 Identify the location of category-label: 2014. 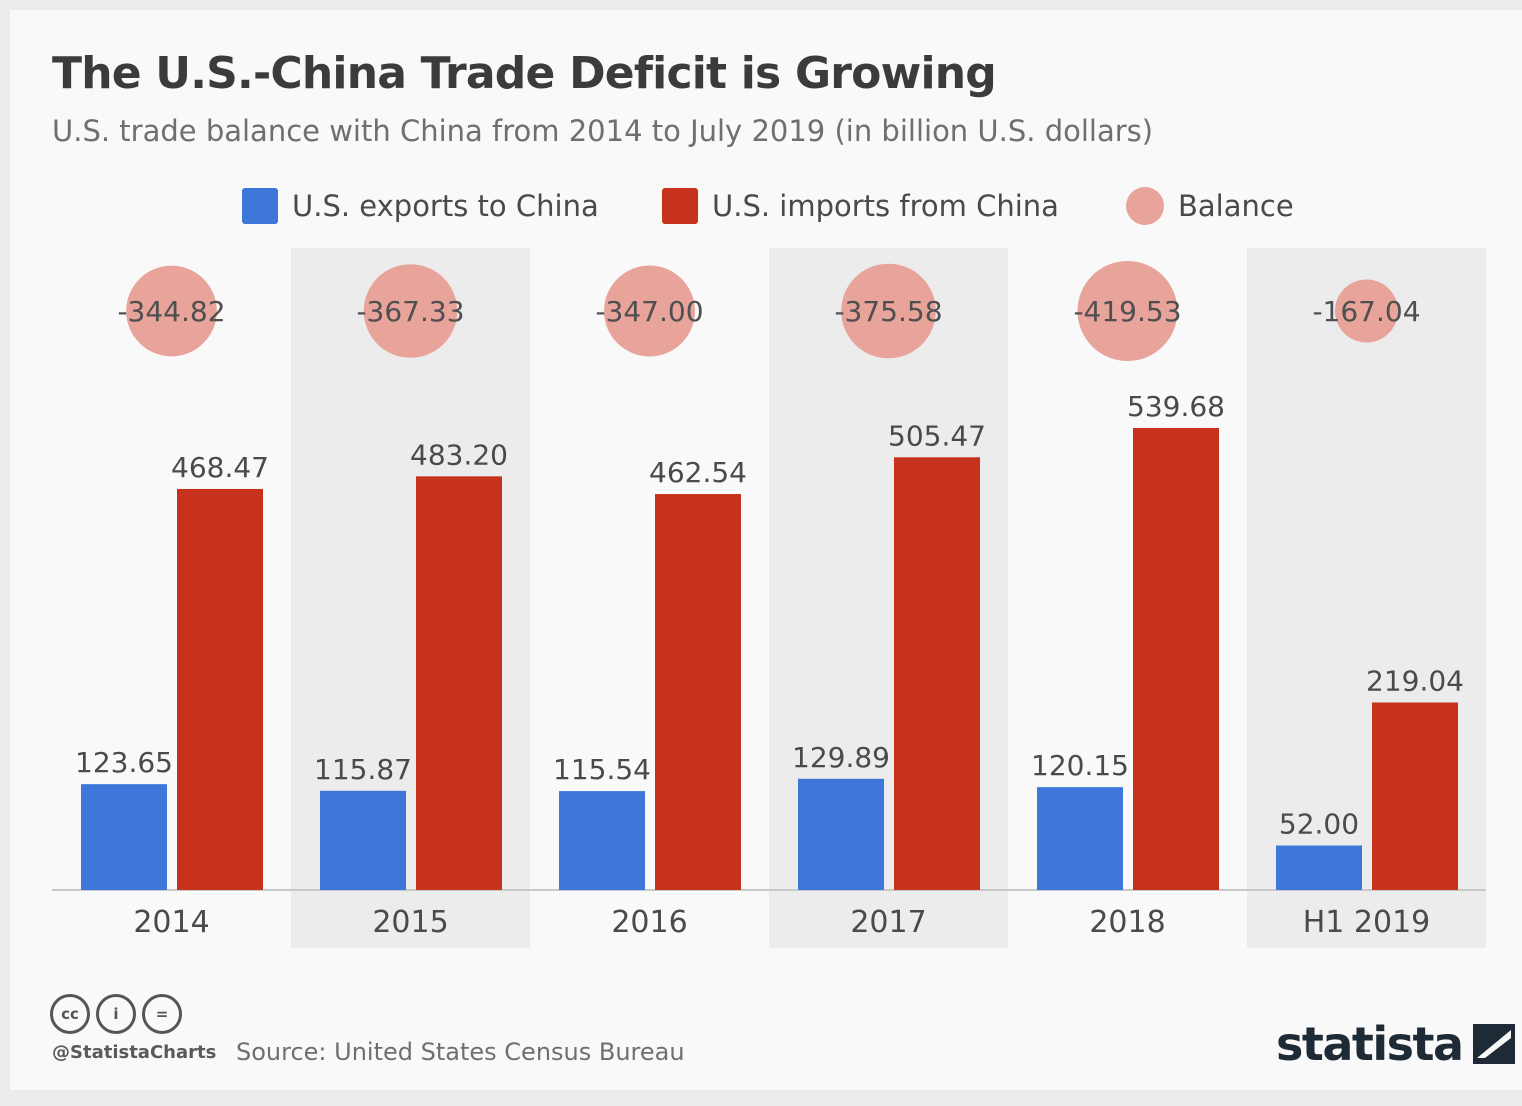
(171, 922).